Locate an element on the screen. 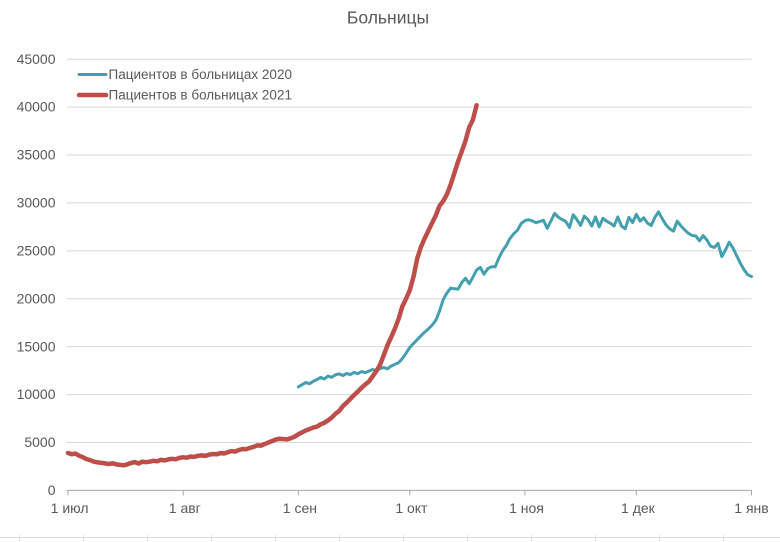 The height and width of the screenshot is (542, 780). svg-text: 1 сен is located at coordinates (300, 508).